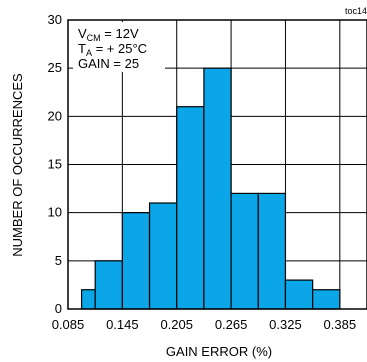  Describe the element at coordinates (231, 324) in the screenshot. I see `x-tick-label: 0.265` at that location.